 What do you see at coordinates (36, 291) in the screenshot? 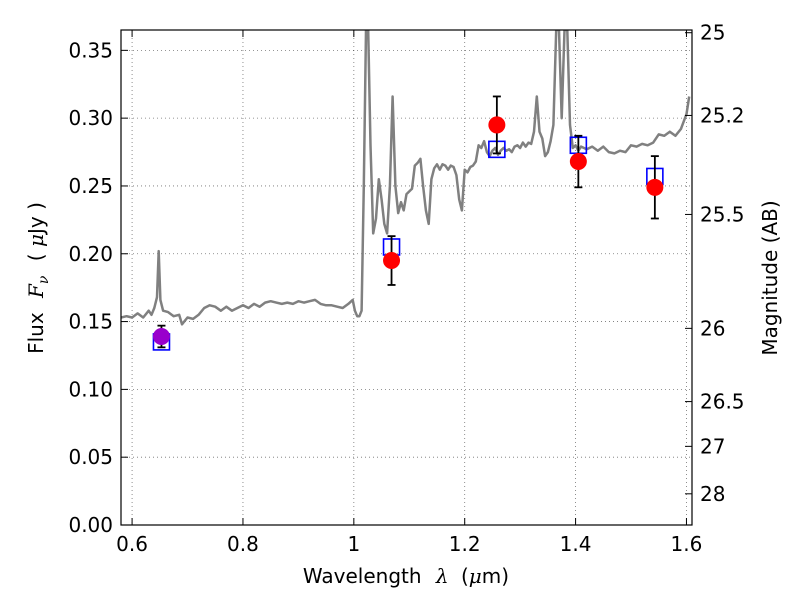
I see `y-axis-label-symbol: F` at bounding box center [36, 291].